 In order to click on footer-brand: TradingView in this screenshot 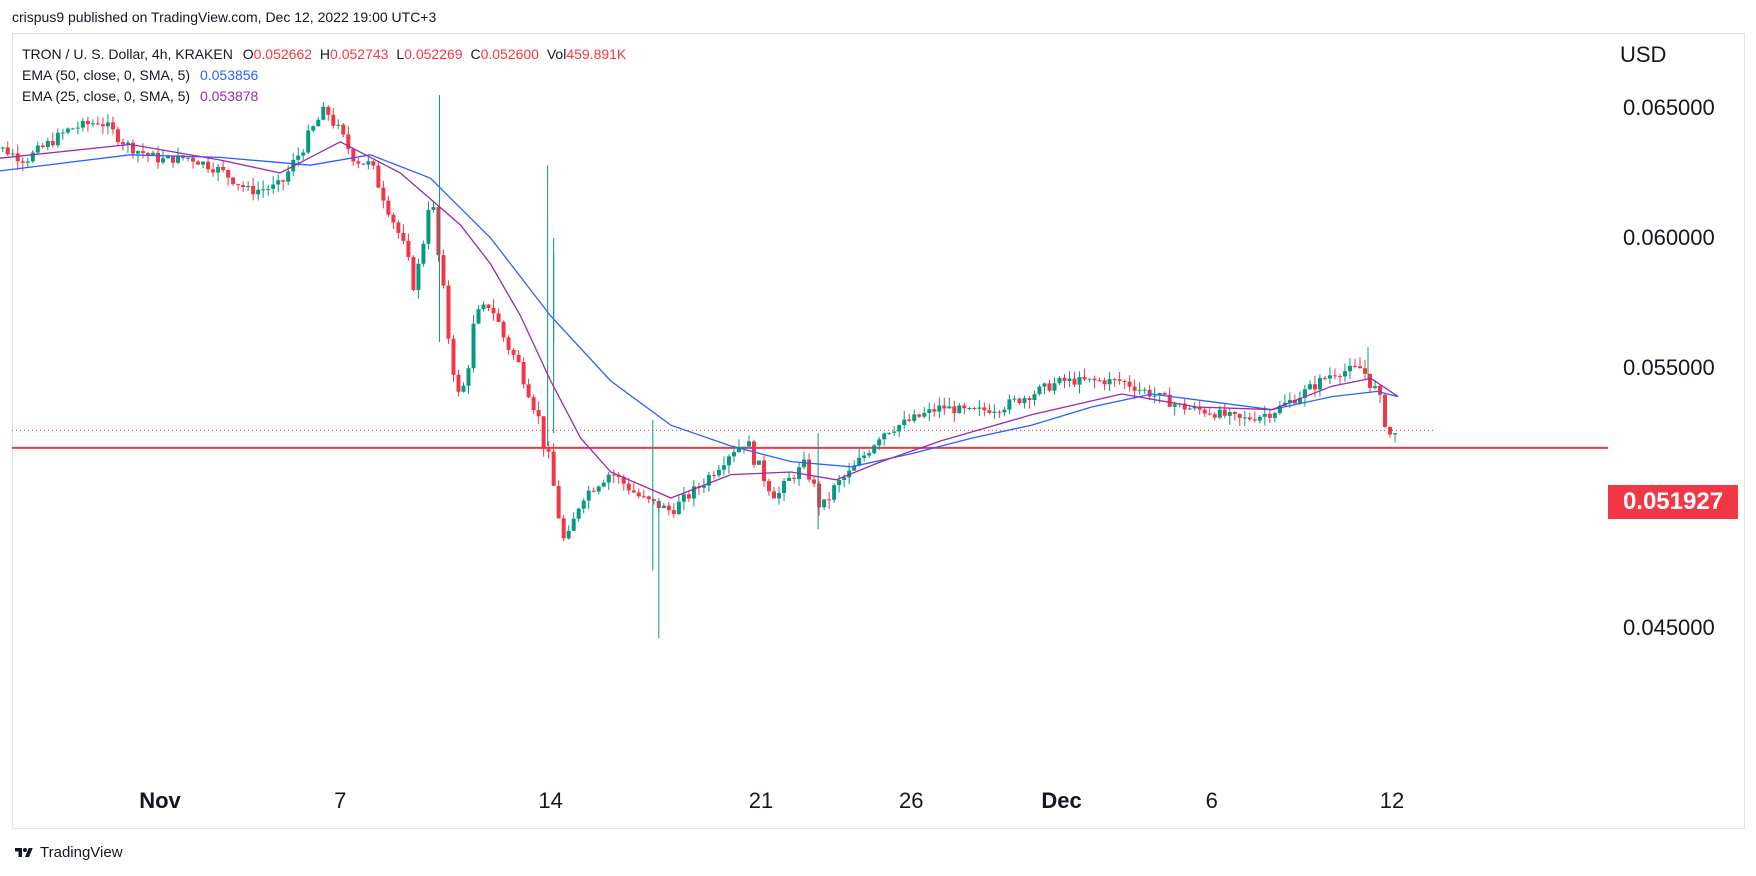, I will do `click(67, 852)`.